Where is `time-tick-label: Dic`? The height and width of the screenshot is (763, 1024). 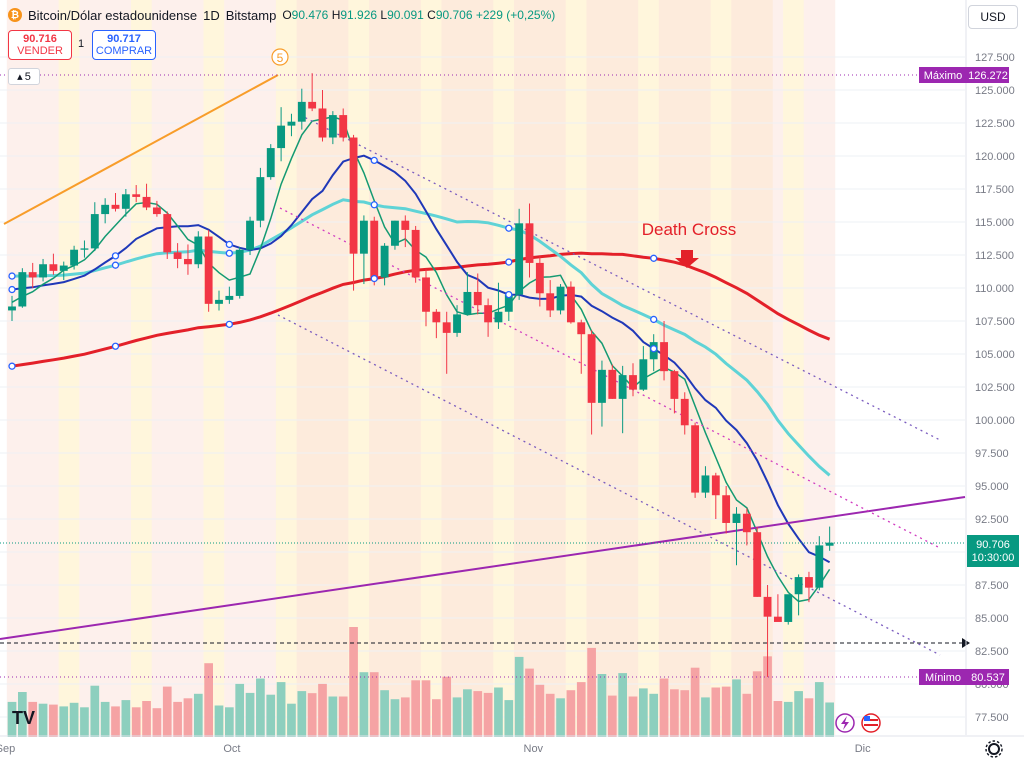
time-tick-label: Dic is located at coordinates (863, 749).